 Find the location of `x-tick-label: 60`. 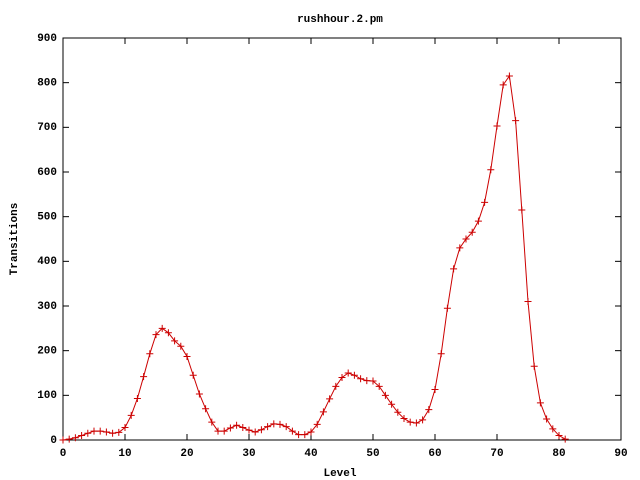

x-tick-label: 60 is located at coordinates (434, 454).